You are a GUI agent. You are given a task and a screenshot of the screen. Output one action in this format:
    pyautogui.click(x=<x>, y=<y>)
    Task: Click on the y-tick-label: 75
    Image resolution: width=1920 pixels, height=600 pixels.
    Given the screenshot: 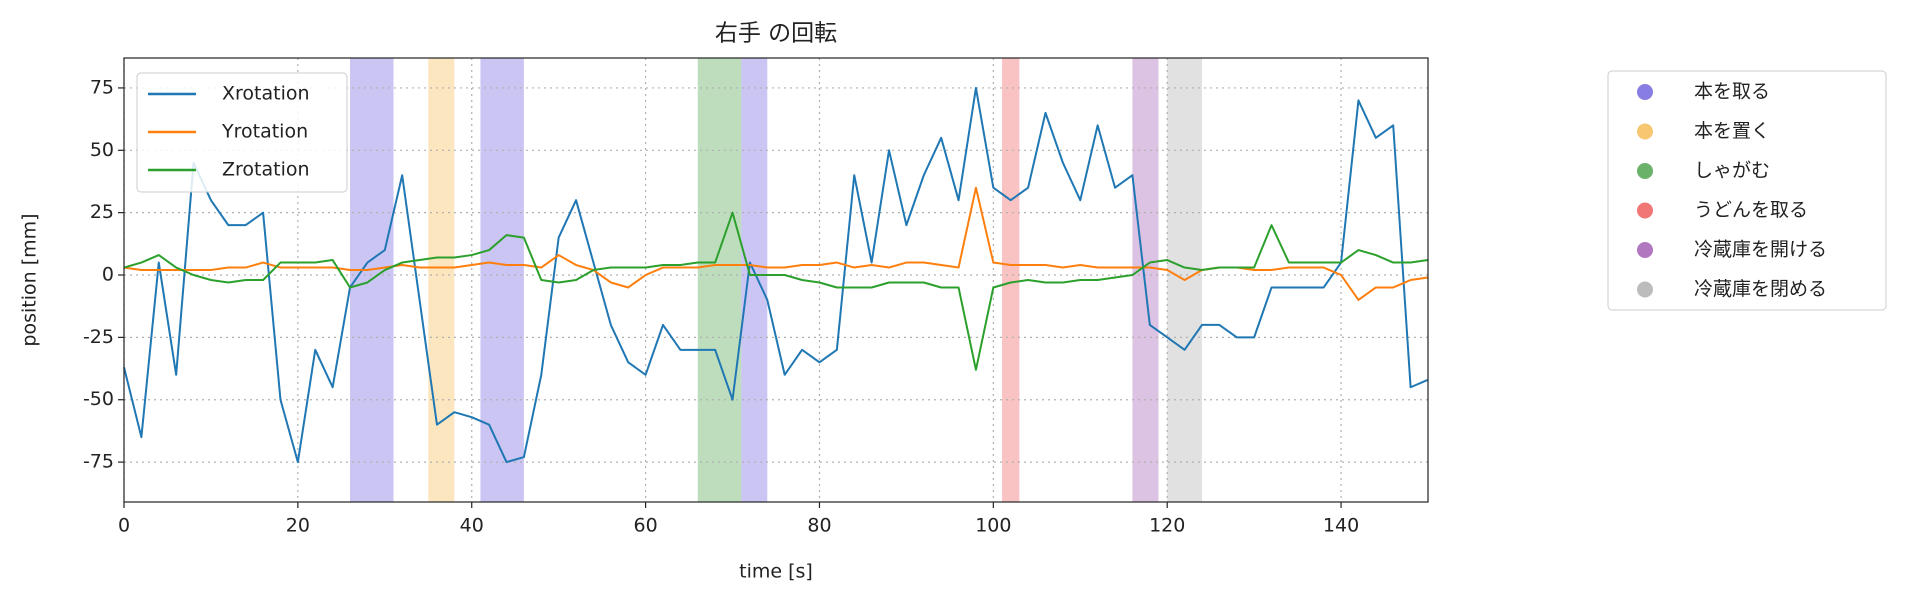 What is the action you would take?
    pyautogui.click(x=102, y=87)
    